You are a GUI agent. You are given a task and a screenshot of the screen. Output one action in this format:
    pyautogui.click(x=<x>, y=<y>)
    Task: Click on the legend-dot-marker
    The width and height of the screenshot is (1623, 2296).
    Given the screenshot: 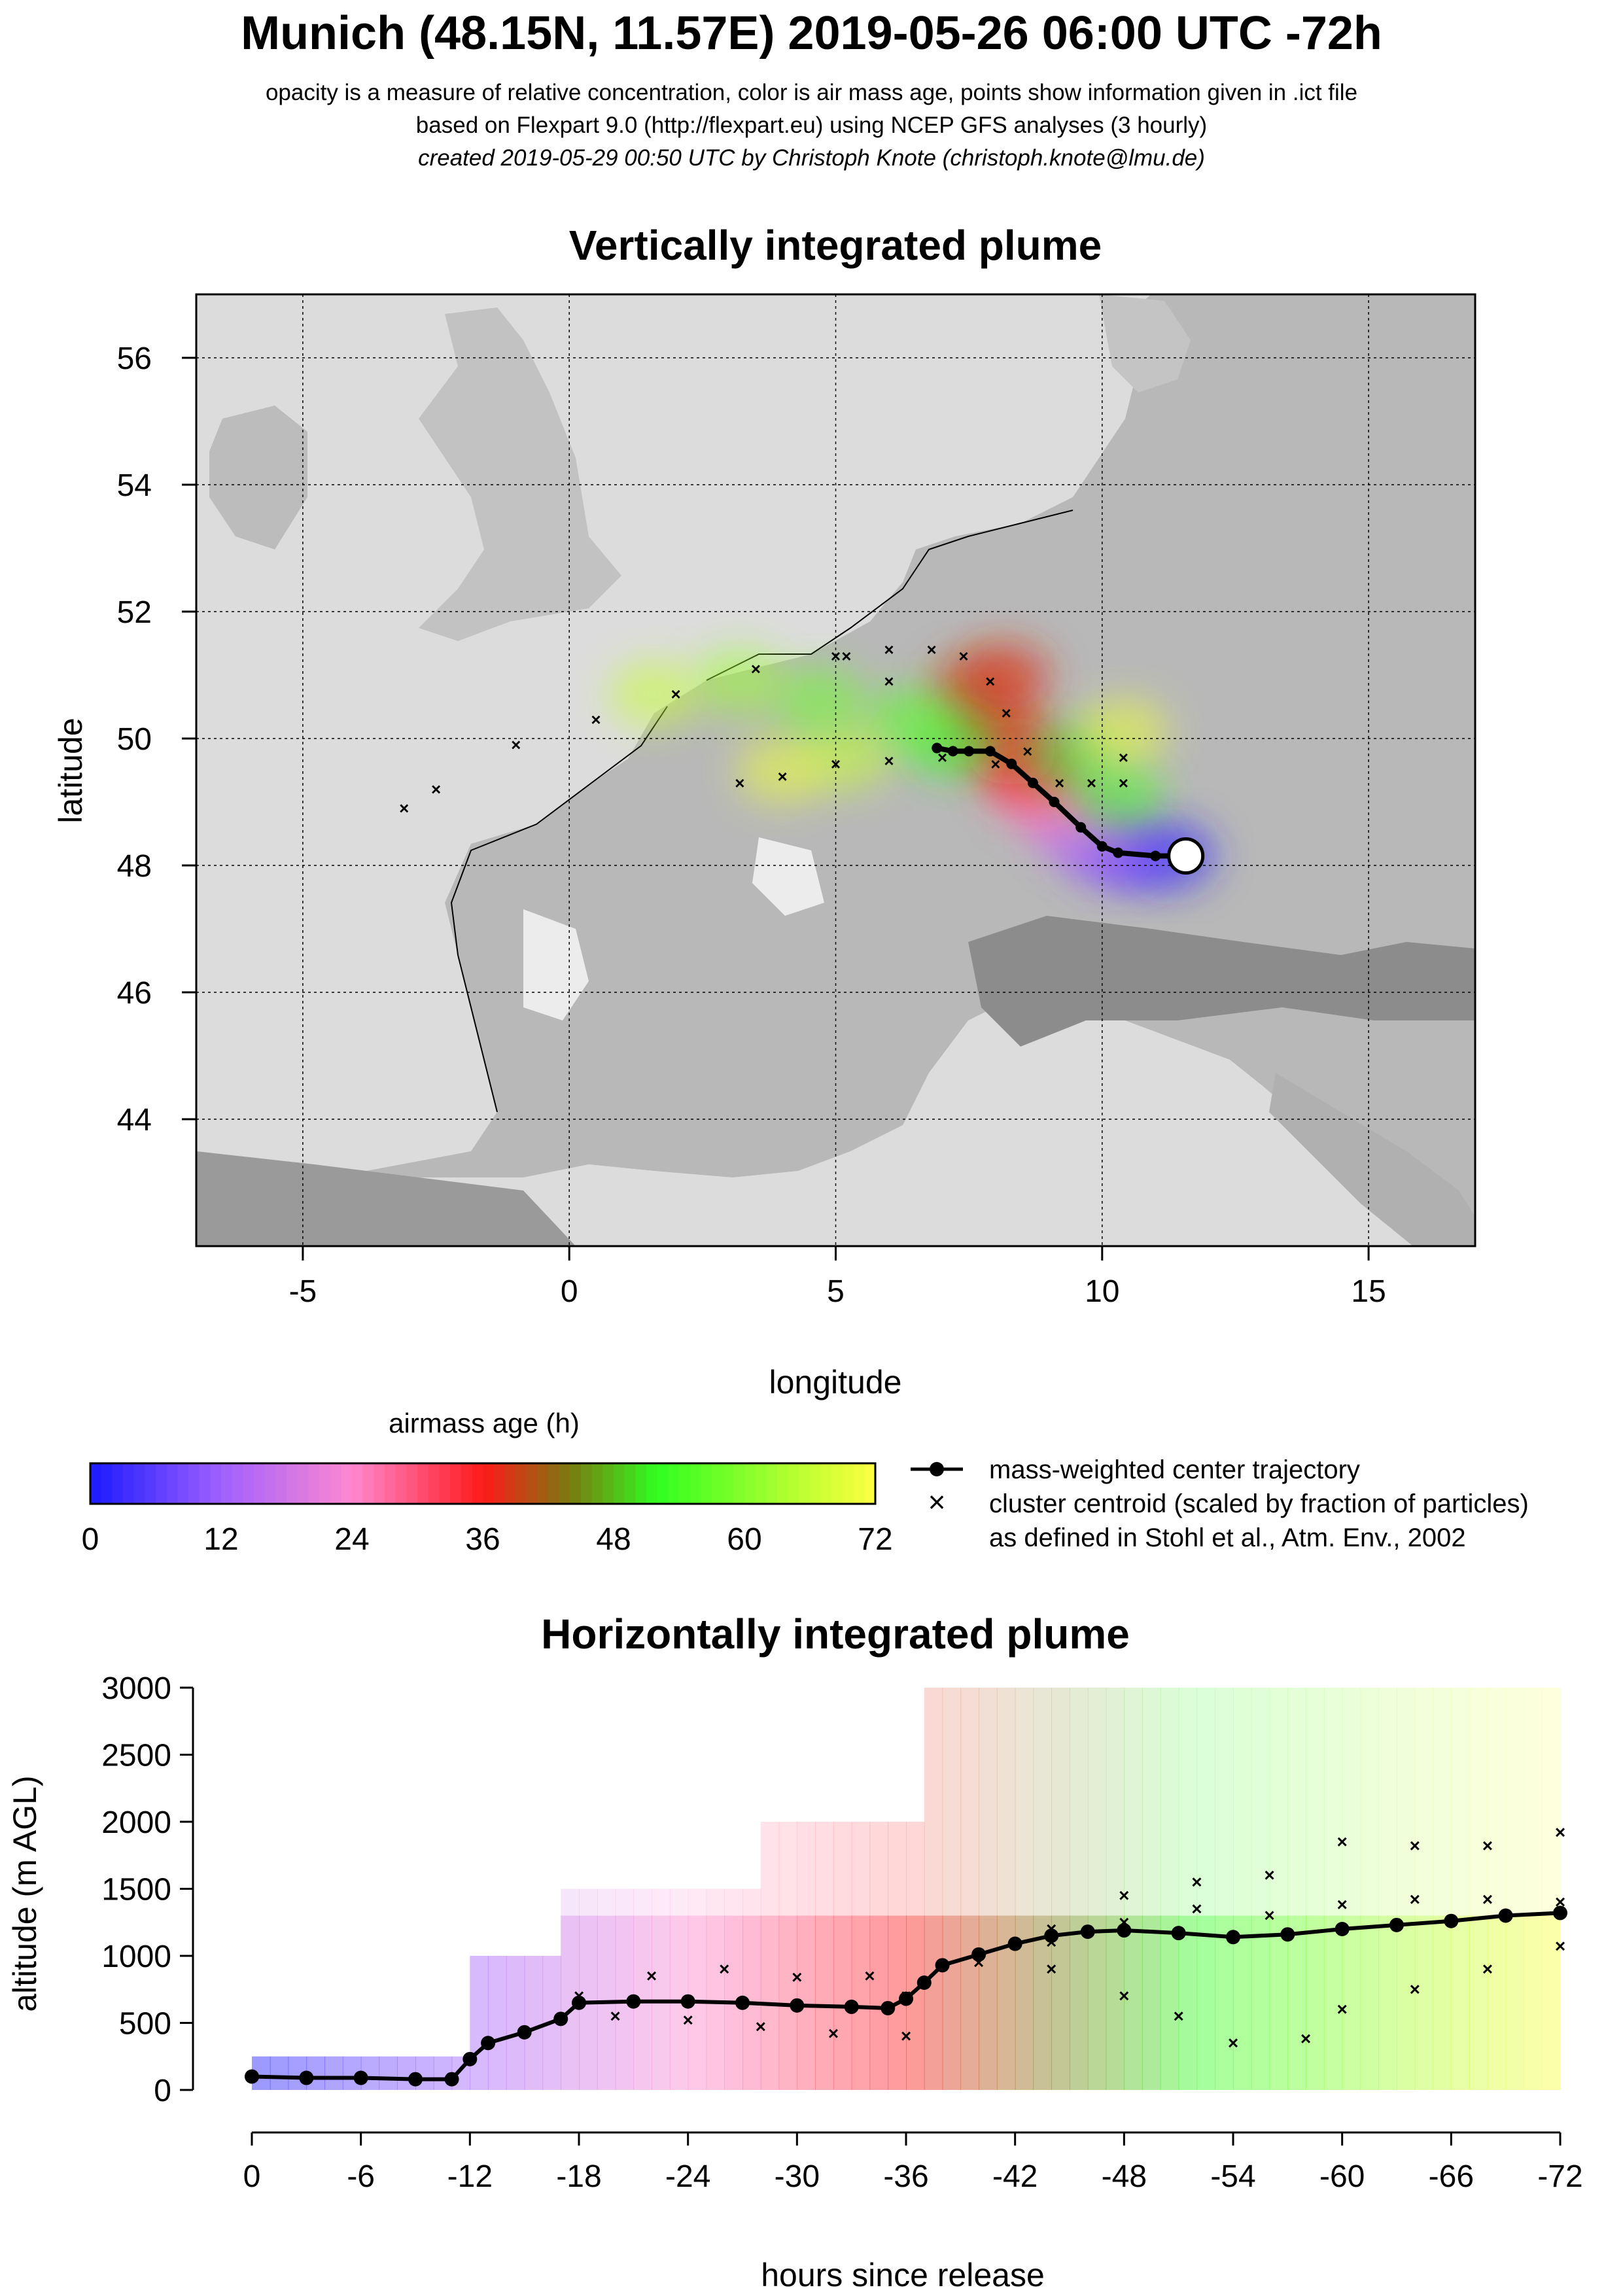 What is the action you would take?
    pyautogui.click(x=937, y=1469)
    